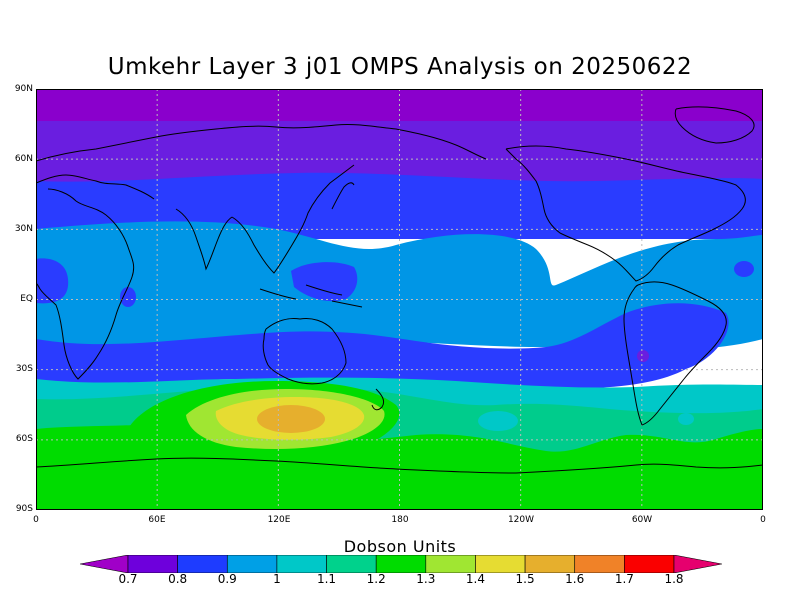  What do you see at coordinates (24, 509) in the screenshot?
I see `lat-tick-label: 90S` at bounding box center [24, 509].